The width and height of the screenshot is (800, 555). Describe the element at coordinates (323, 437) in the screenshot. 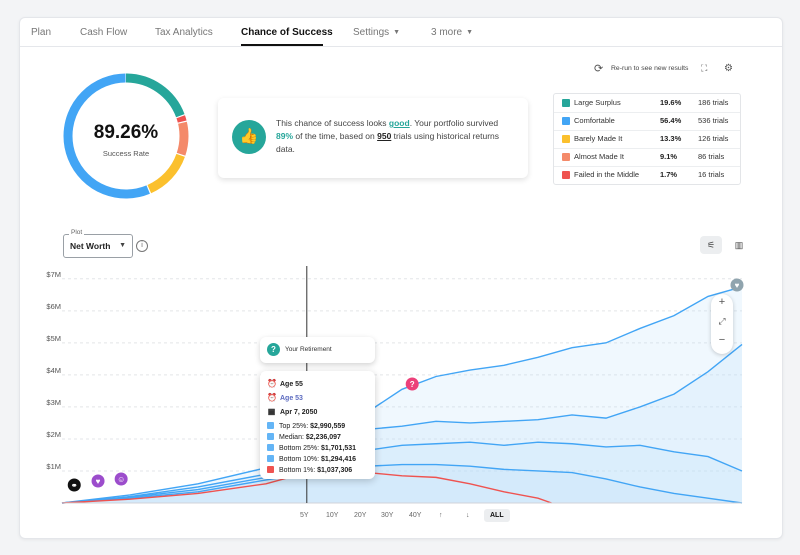

I see `tooltip-row-value: $2,236,097` at that location.